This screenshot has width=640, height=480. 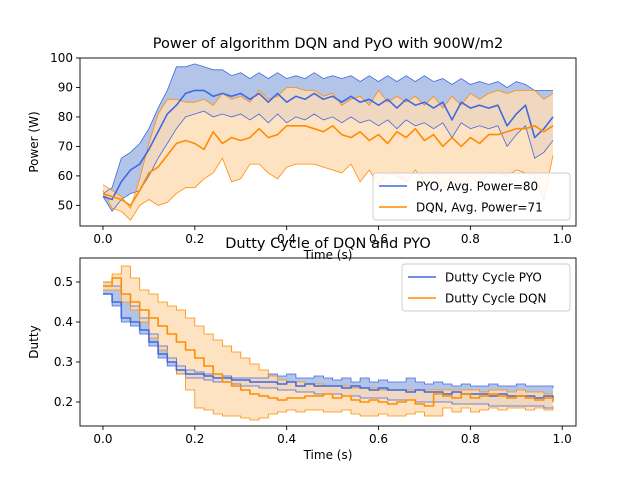 I want to click on y-tick-label: 0.2, so click(x=63, y=402).